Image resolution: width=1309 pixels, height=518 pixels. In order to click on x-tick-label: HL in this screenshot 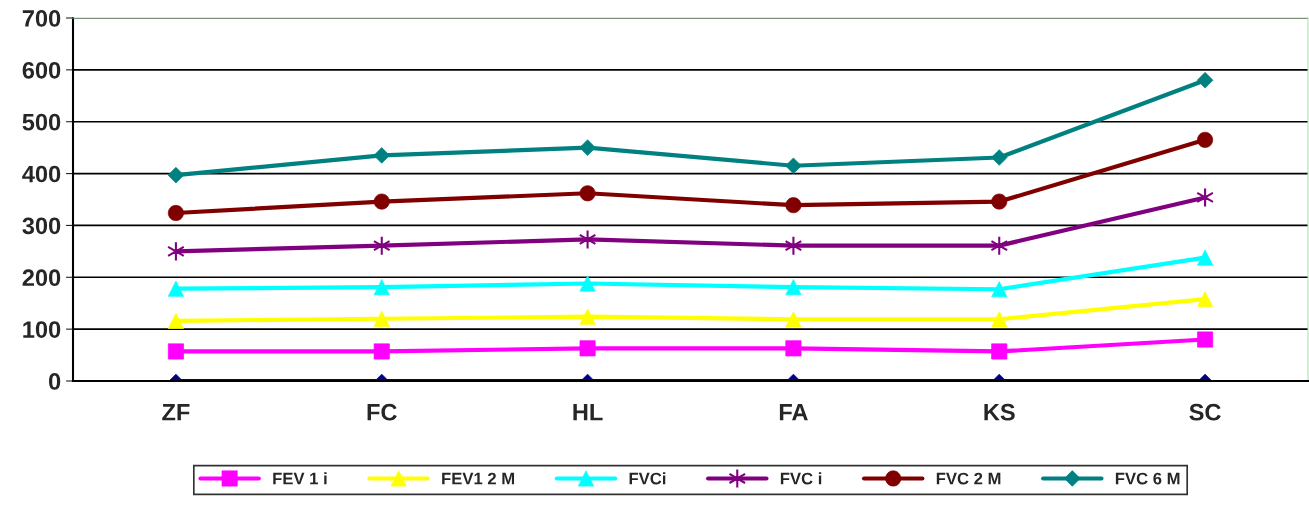, I will do `click(588, 412)`.